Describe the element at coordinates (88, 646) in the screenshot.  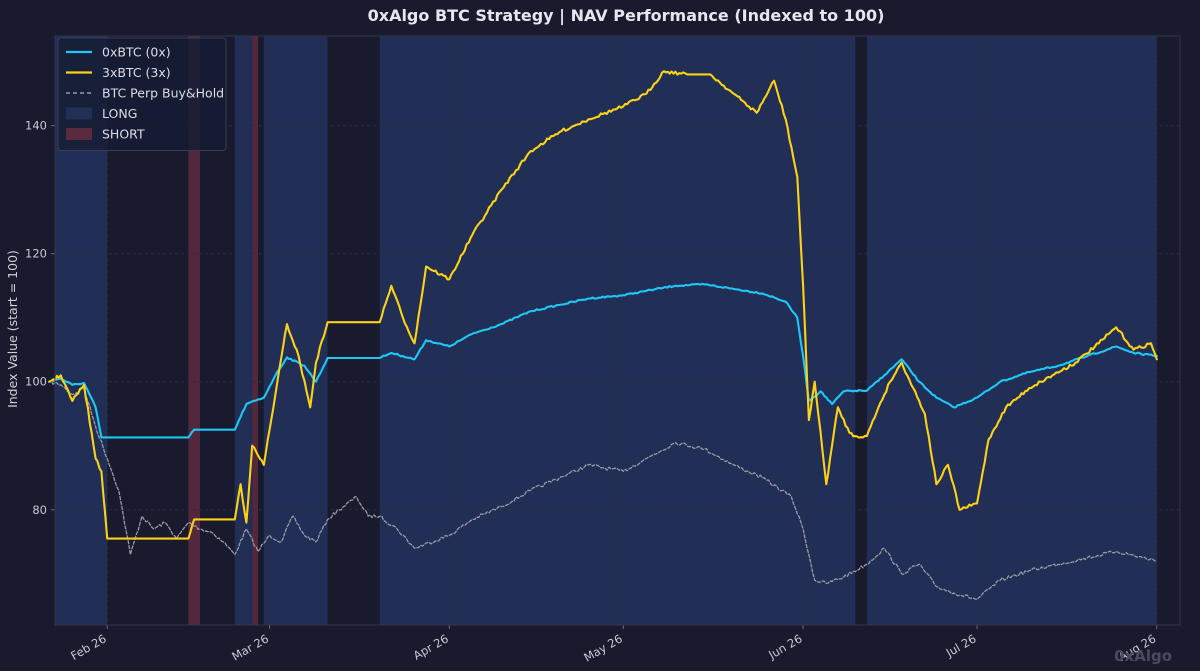
I see `x-tick-label: Feb 26` at that location.